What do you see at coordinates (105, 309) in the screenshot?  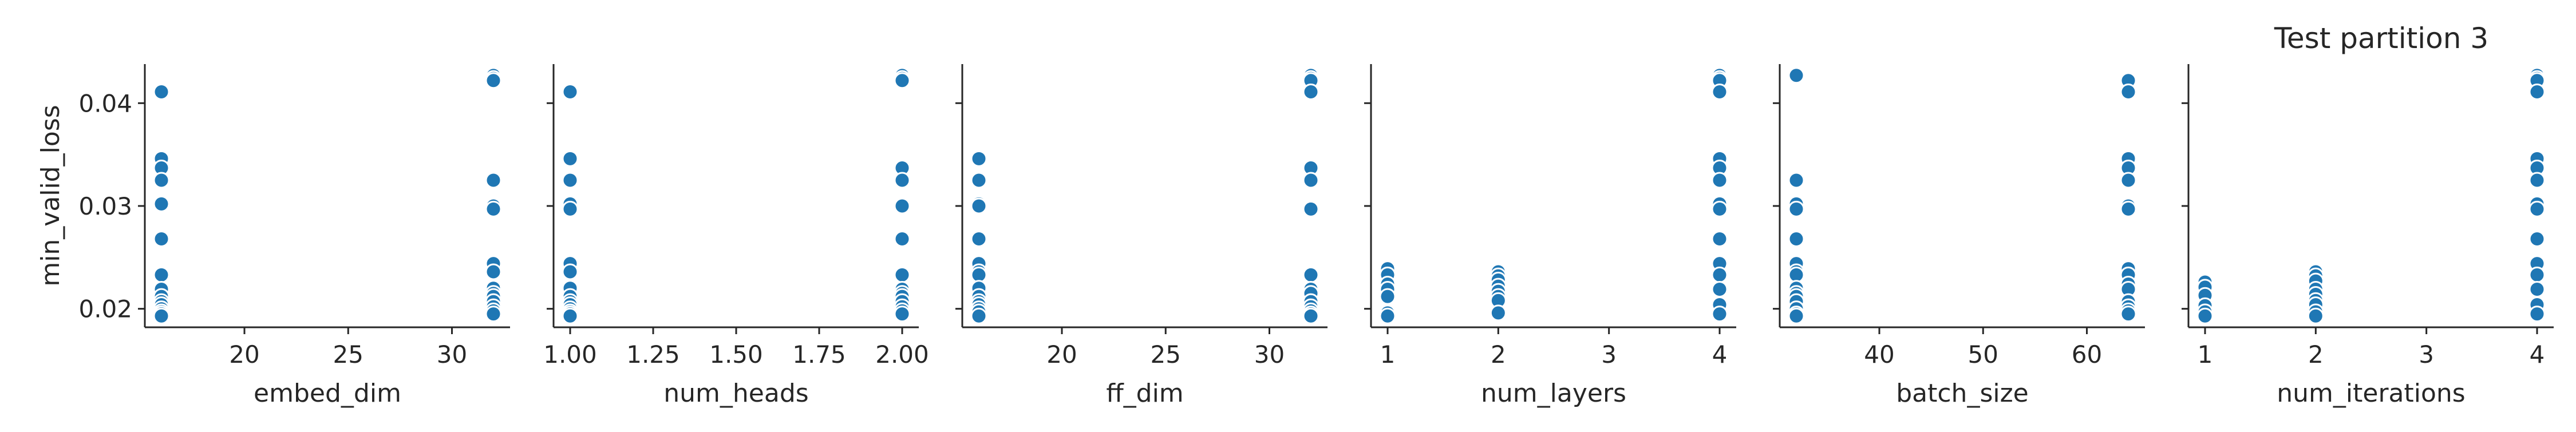 I see `y-tick-label: 0.02` at bounding box center [105, 309].